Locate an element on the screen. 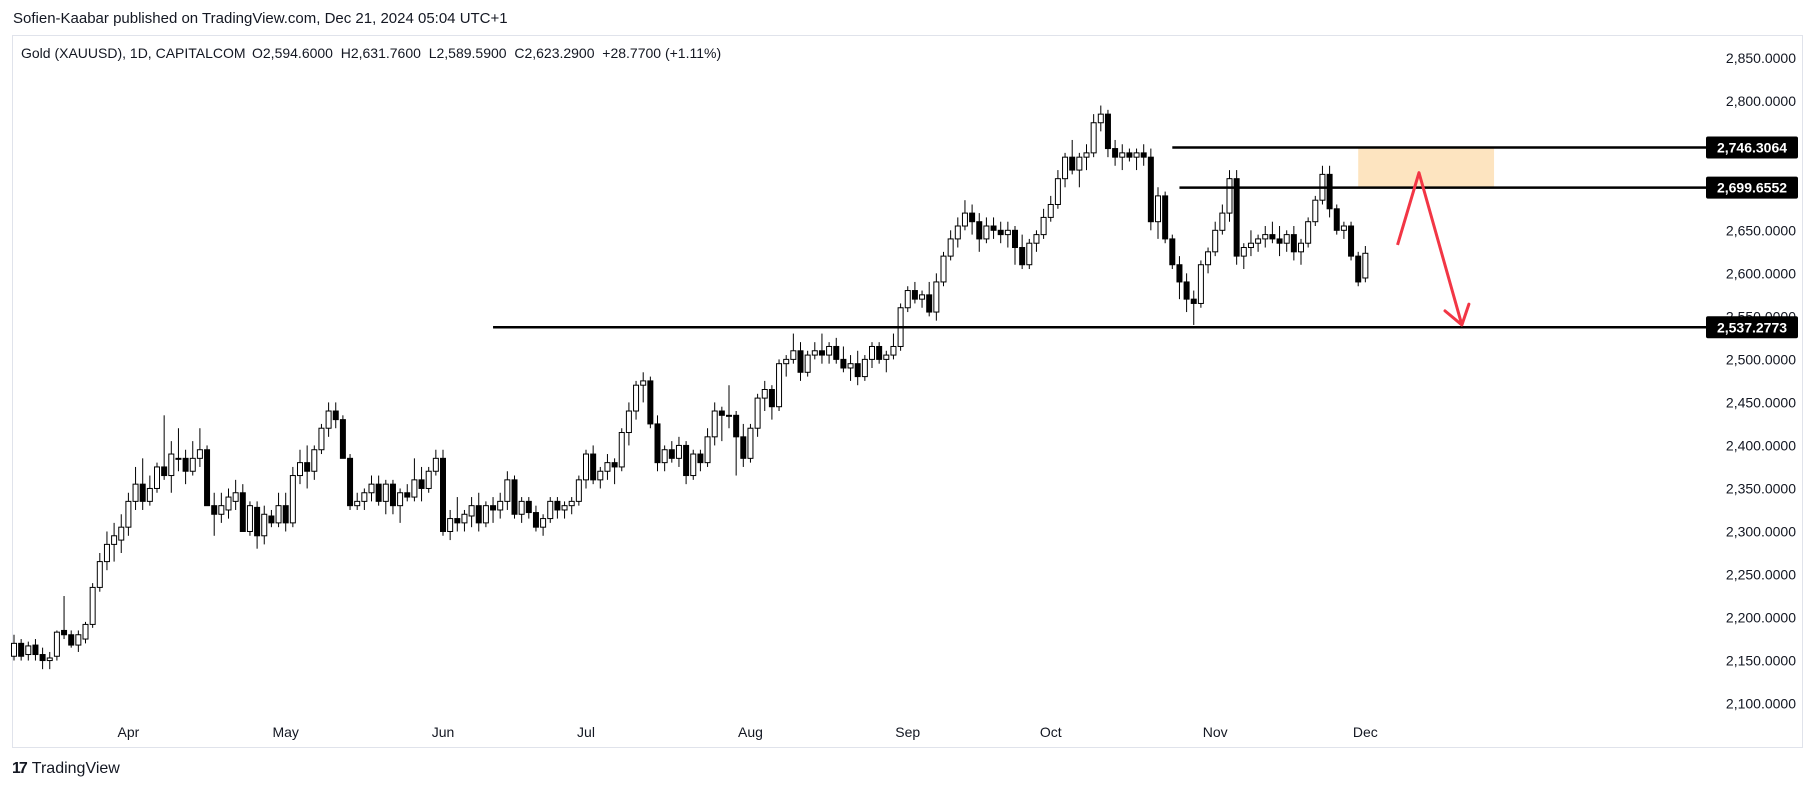 This screenshot has height=792, width=1814. arrow-head is located at coordinates (1457, 314).